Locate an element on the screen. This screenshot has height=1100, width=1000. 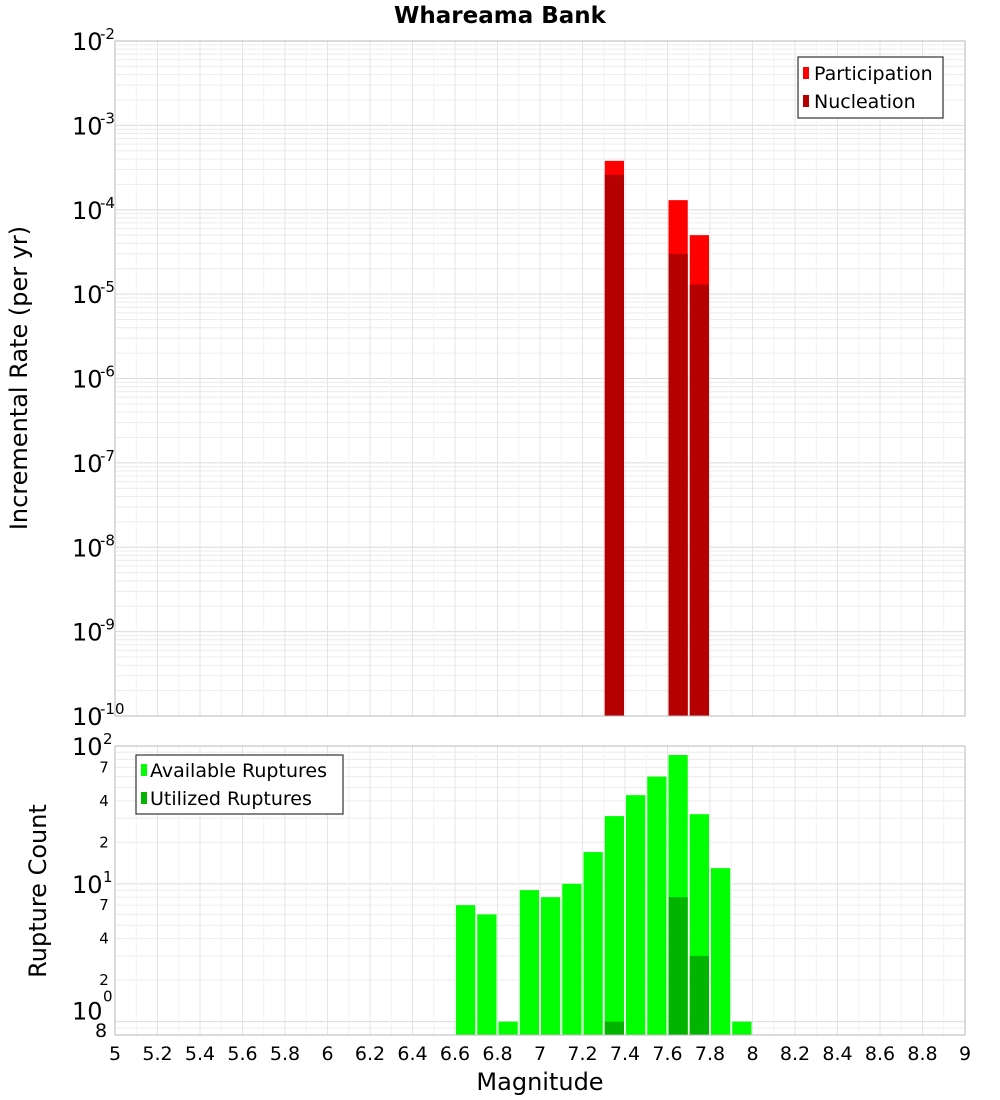
bottom-legend-box is located at coordinates (239, 784).